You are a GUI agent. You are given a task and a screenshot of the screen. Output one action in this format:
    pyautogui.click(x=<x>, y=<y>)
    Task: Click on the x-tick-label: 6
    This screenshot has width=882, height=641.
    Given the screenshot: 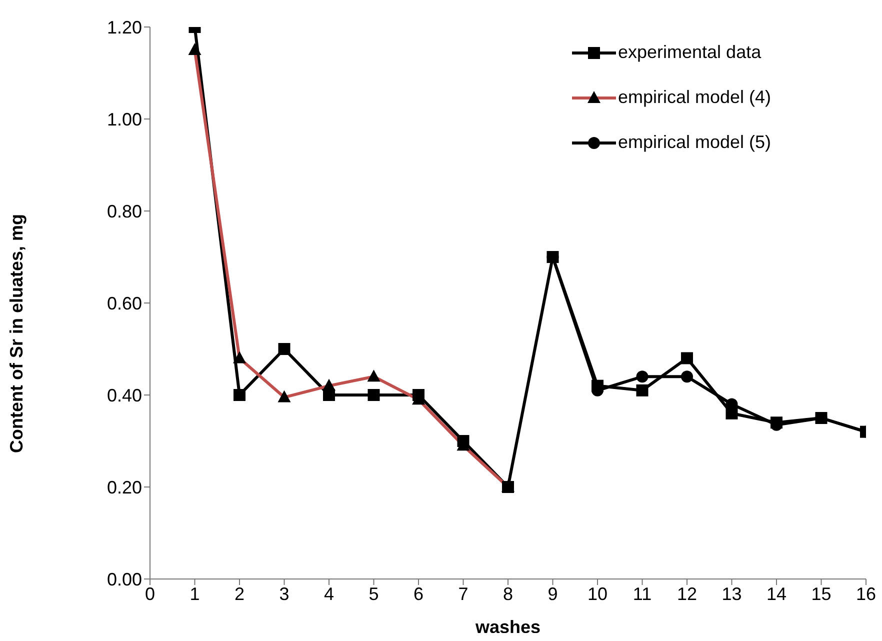 What is the action you would take?
    pyautogui.click(x=418, y=594)
    